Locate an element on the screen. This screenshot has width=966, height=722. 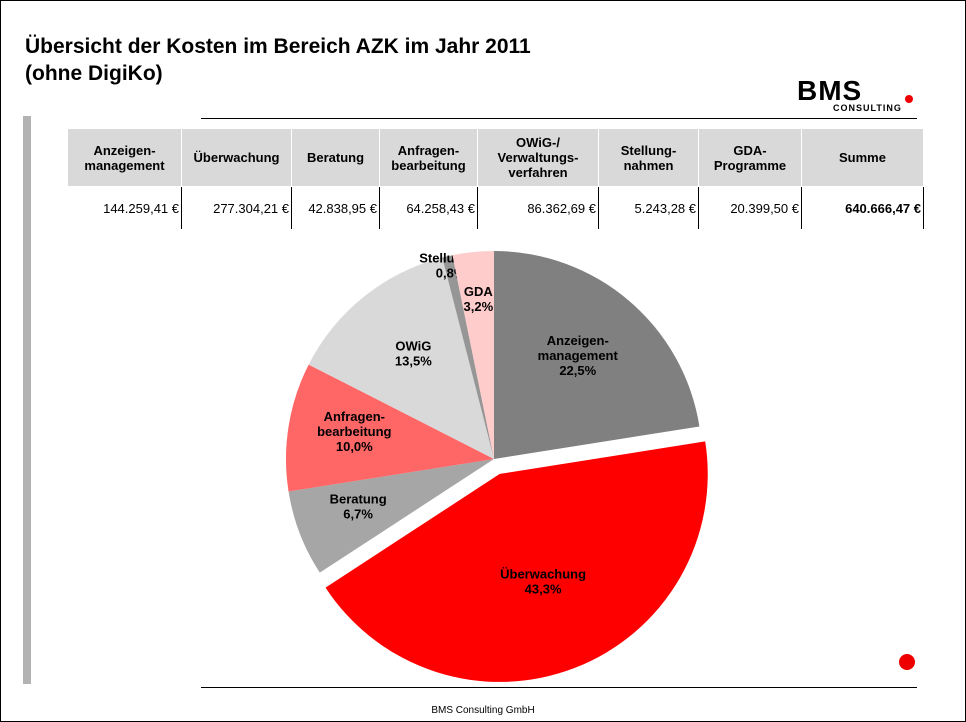
cell: 144.259,41 € is located at coordinates (124, 207).